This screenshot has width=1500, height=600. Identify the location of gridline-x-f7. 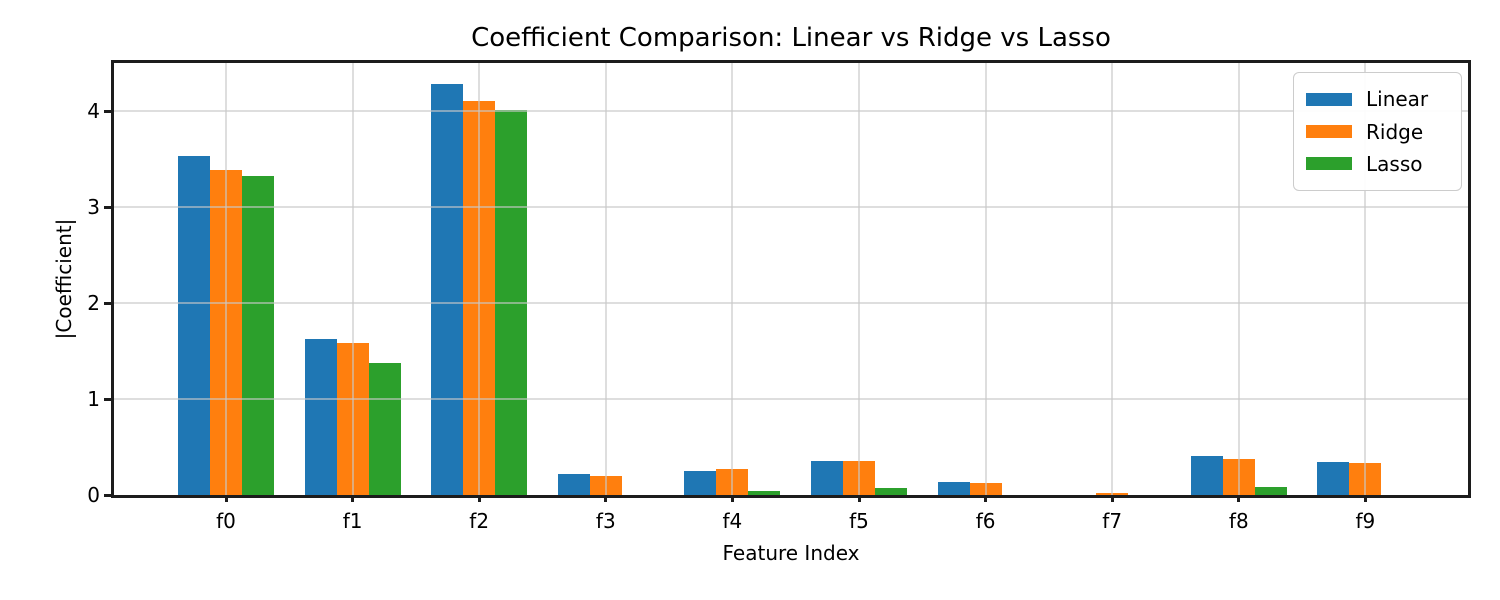
(1112, 279).